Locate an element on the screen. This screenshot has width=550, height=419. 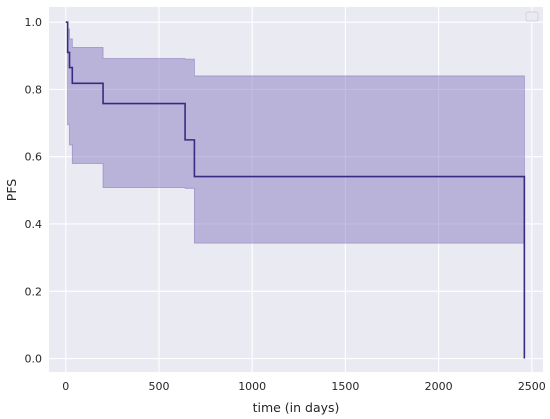
y-axis-label: PFS is located at coordinates (11, 190).